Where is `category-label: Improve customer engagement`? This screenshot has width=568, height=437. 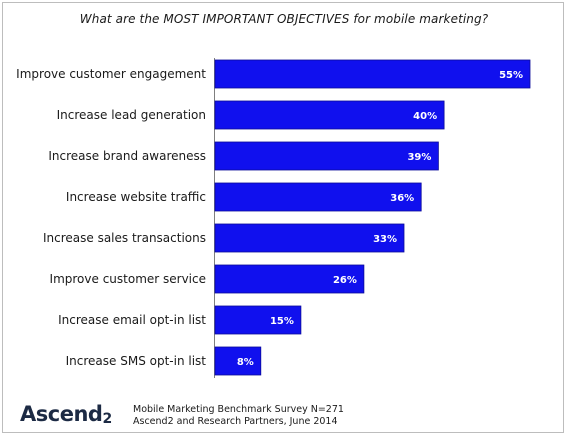
category-label: Improve customer engagement is located at coordinates (111, 74).